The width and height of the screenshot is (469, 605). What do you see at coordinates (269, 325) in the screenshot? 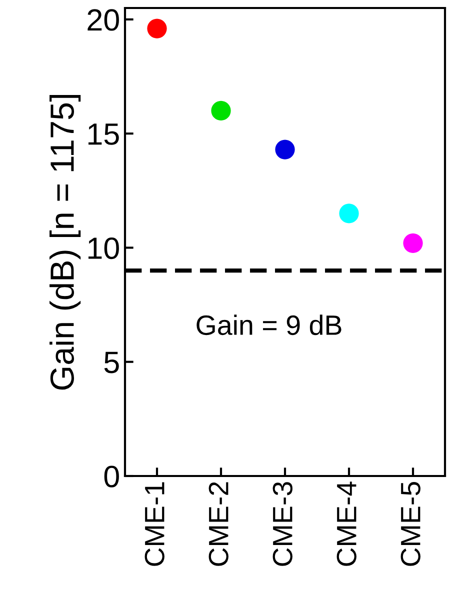
I see `ref-line-label: Gain = 9 dB` at bounding box center [269, 325].